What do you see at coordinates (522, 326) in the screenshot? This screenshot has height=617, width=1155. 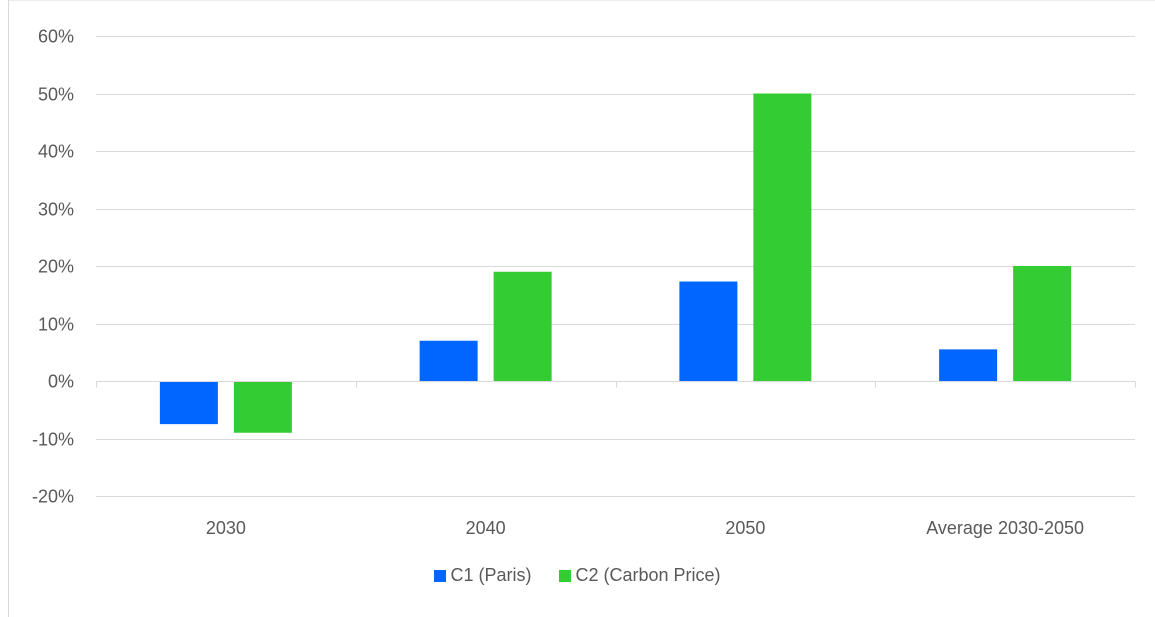 I see `bar-c2-2040` at bounding box center [522, 326].